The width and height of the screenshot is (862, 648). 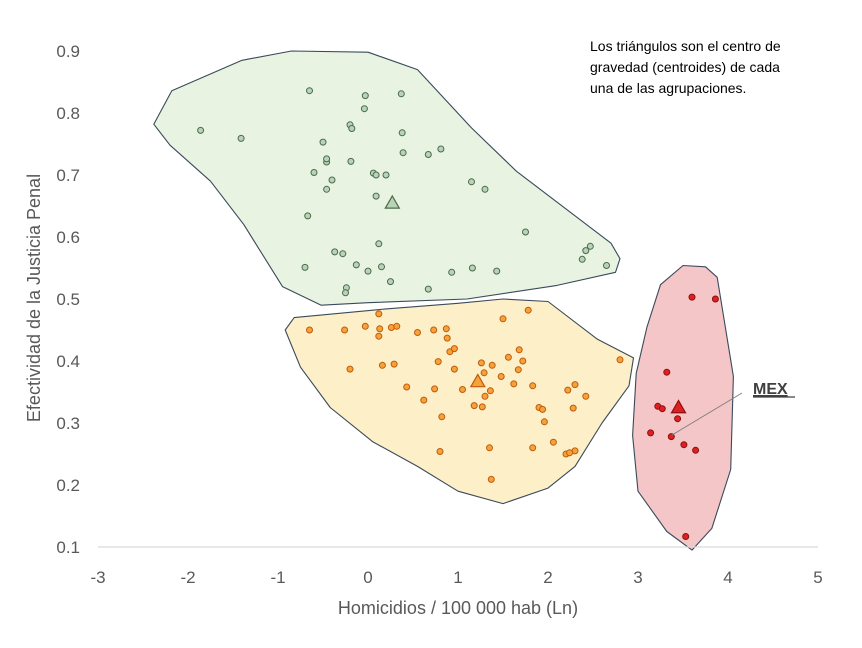 I want to click on mex-label: MEX, so click(x=770, y=389).